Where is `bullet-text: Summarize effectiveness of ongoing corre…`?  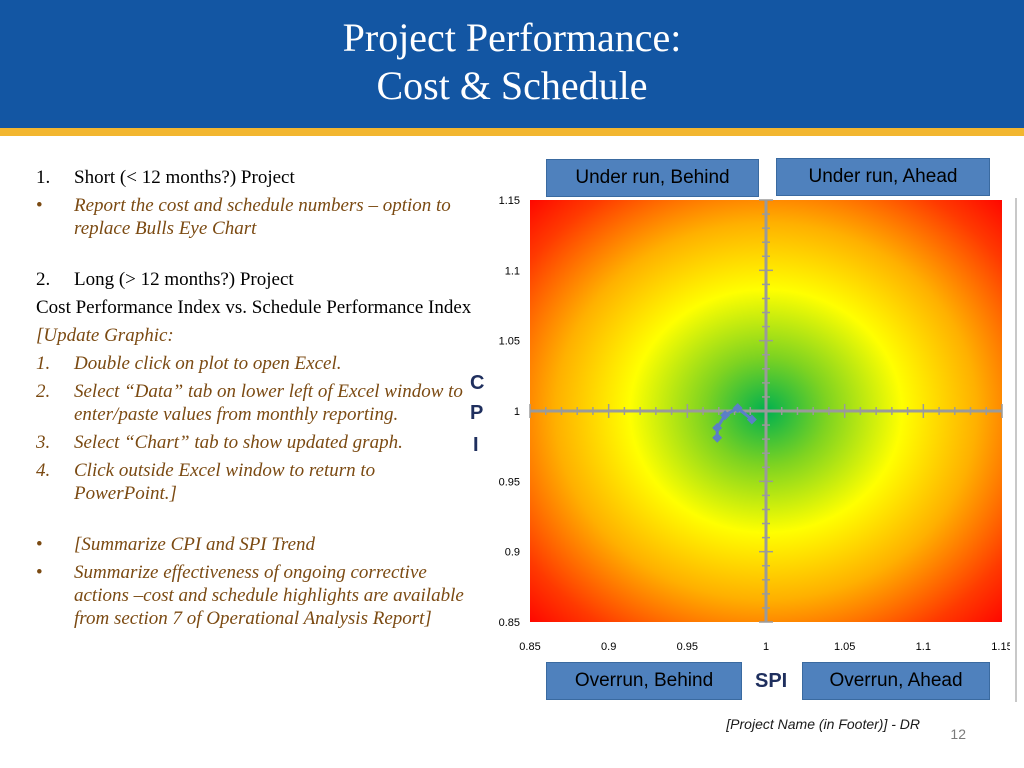
bullet-text: Summarize effectiveness of ongoing corre… is located at coordinates (269, 595).